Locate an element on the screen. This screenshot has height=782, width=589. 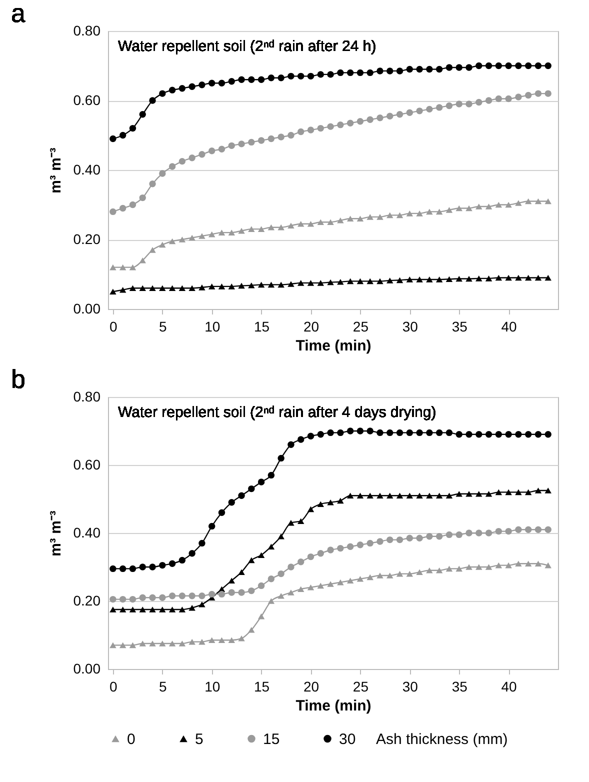
x-axis-title: Time (min) is located at coordinates (334, 346).